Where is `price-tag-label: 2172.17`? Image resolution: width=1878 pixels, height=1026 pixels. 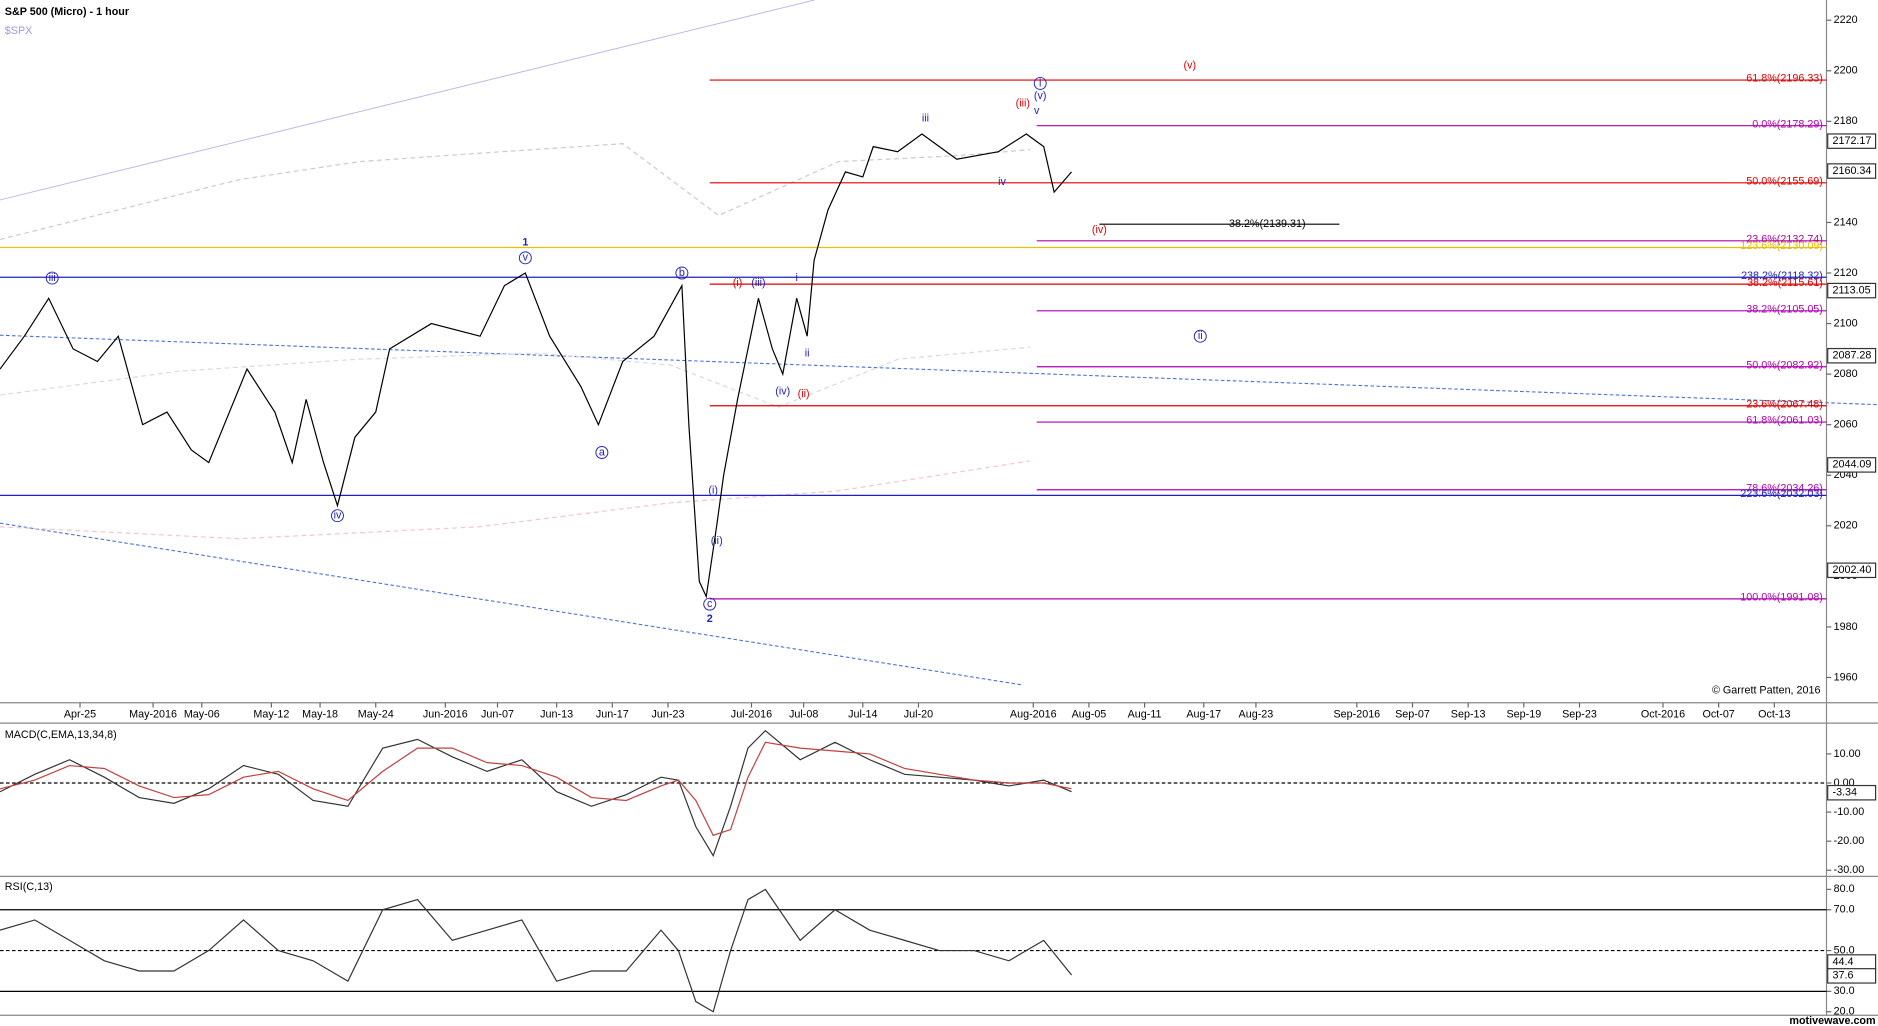 price-tag-label: 2172.17 is located at coordinates (1851, 141).